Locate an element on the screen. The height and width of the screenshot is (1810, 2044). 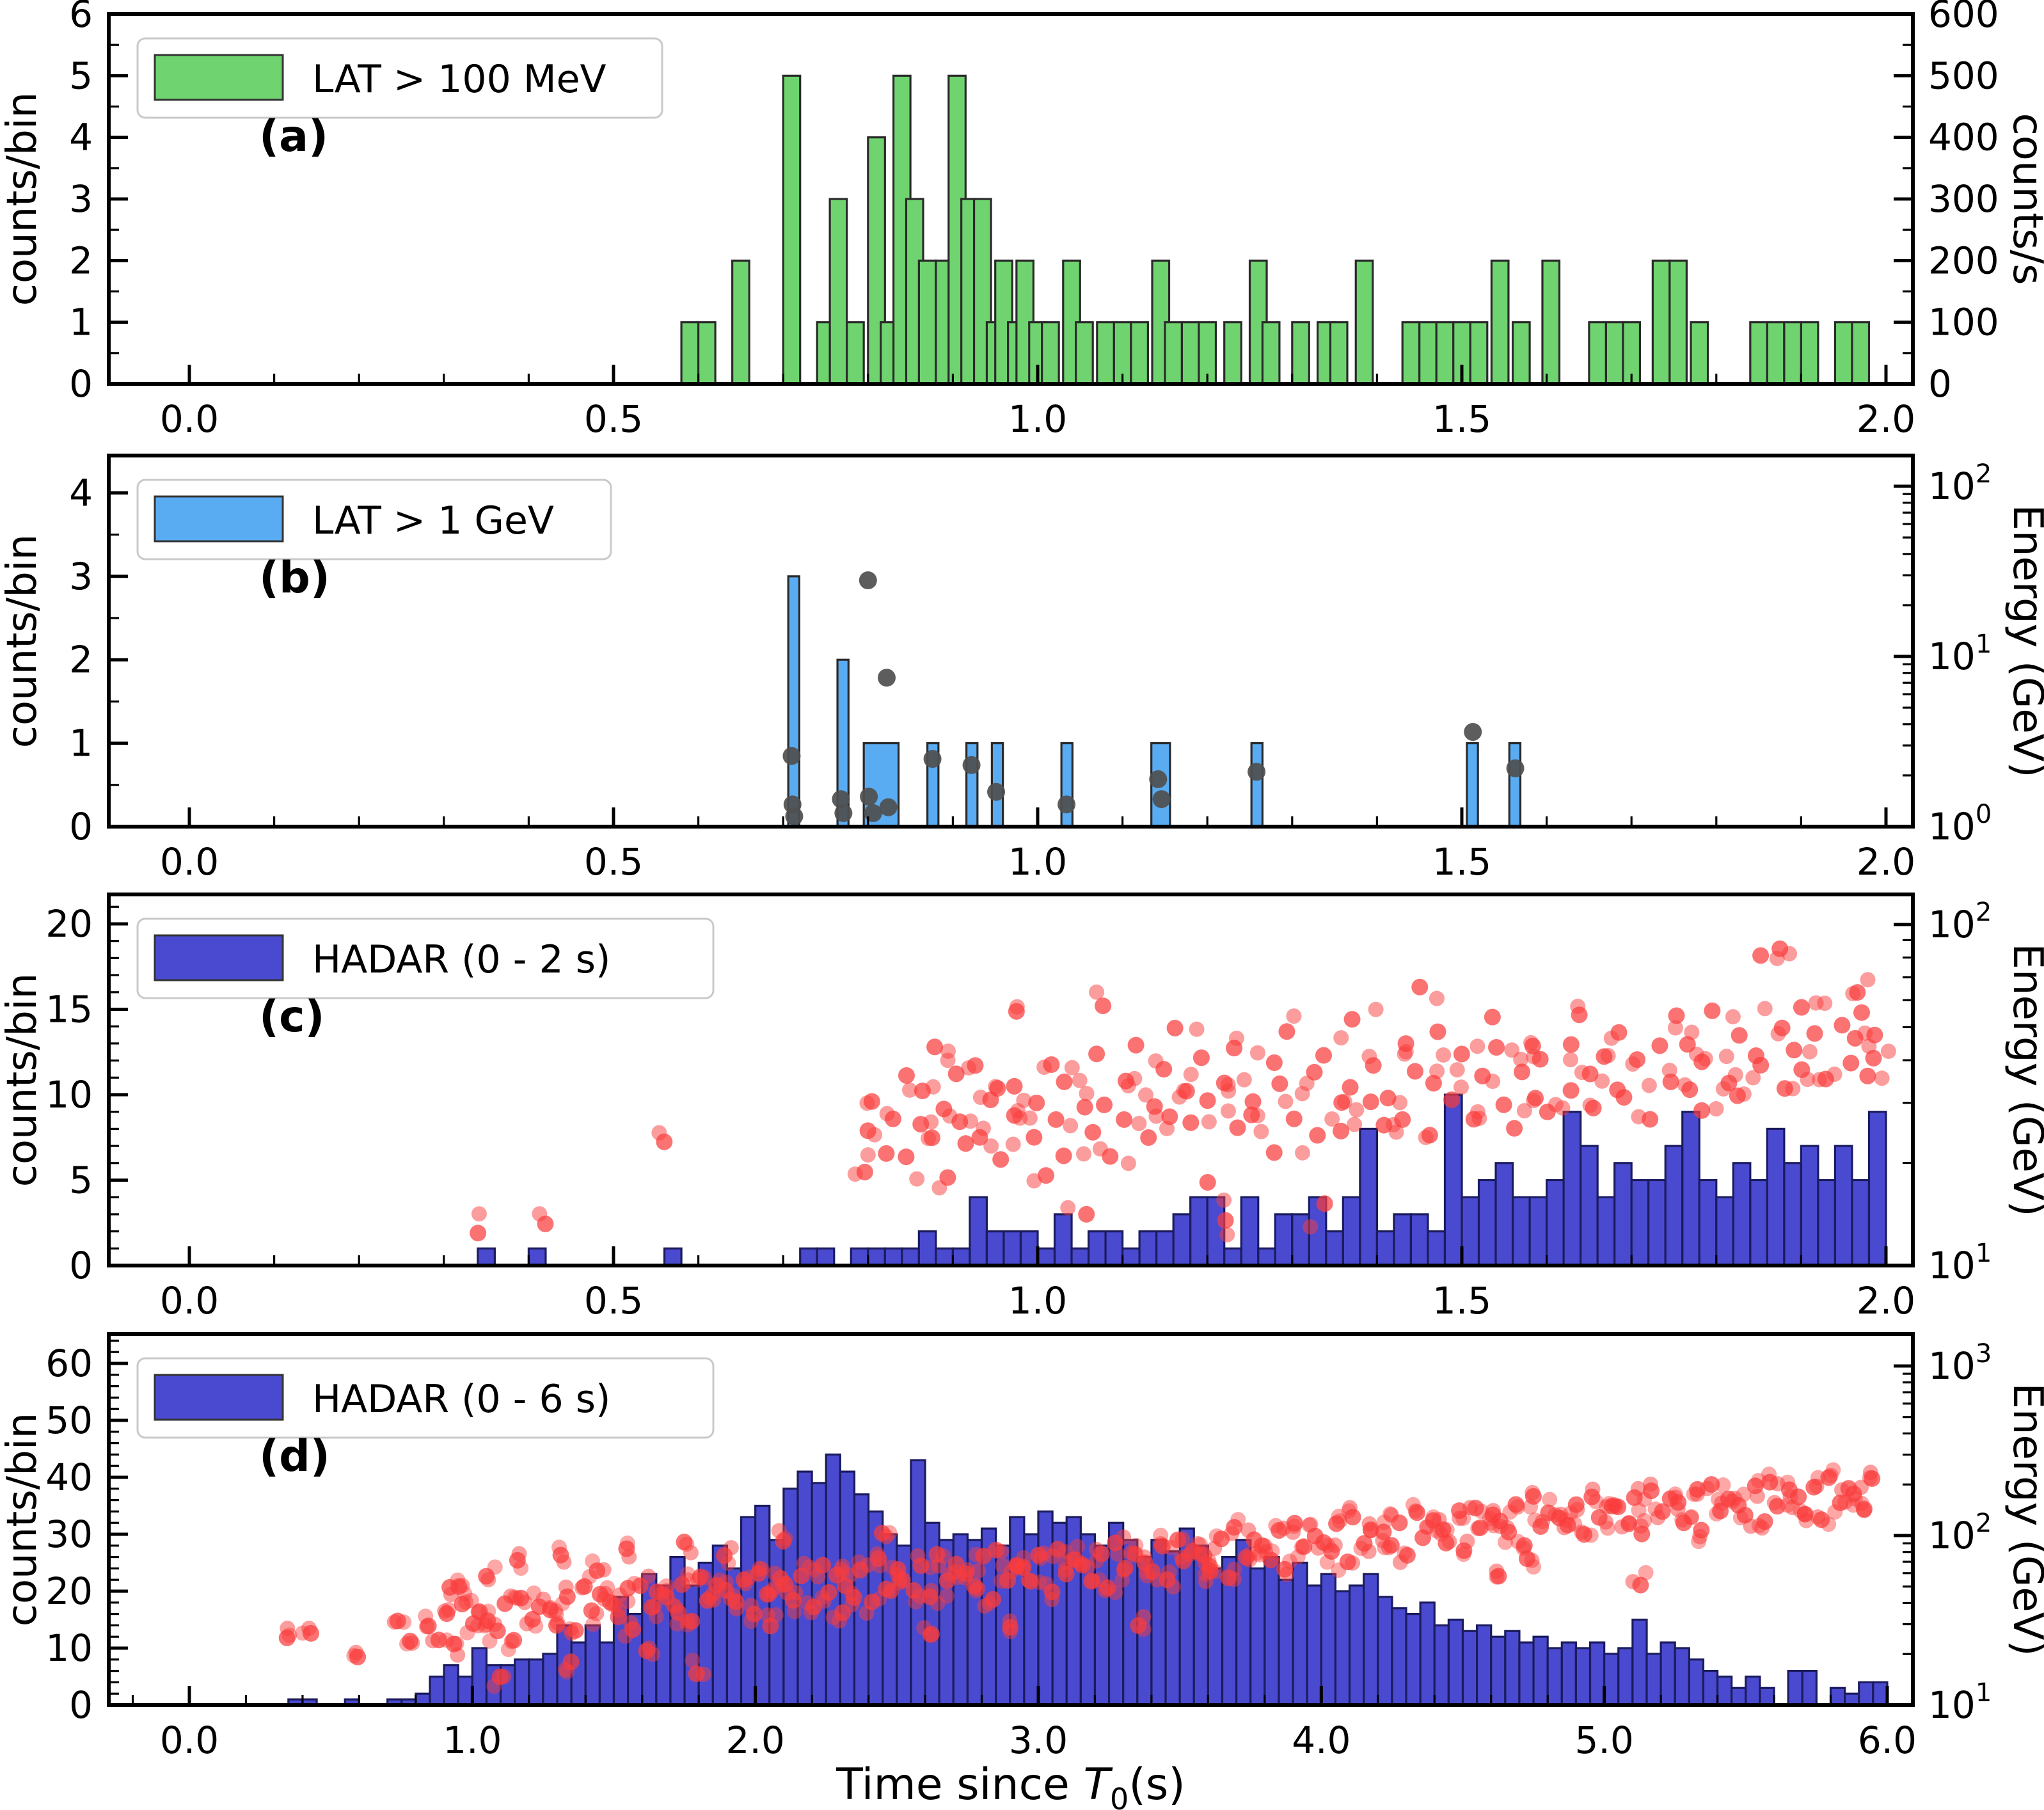
svg-text: 600 is located at coordinates (1963, 18).